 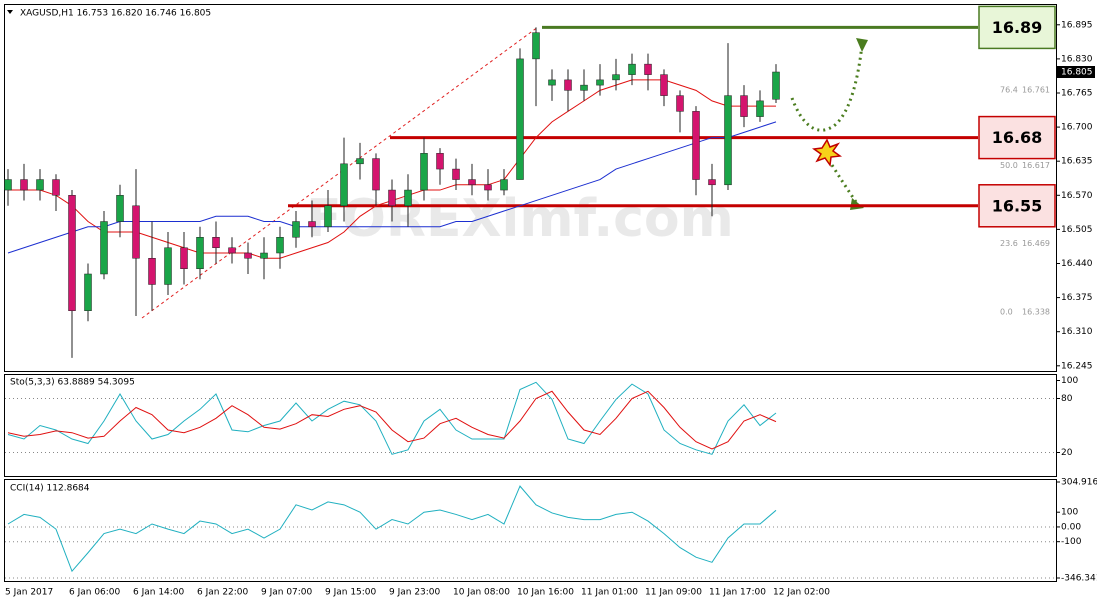 I want to click on y-tick-label: 304.9162, so click(x=1079, y=483).